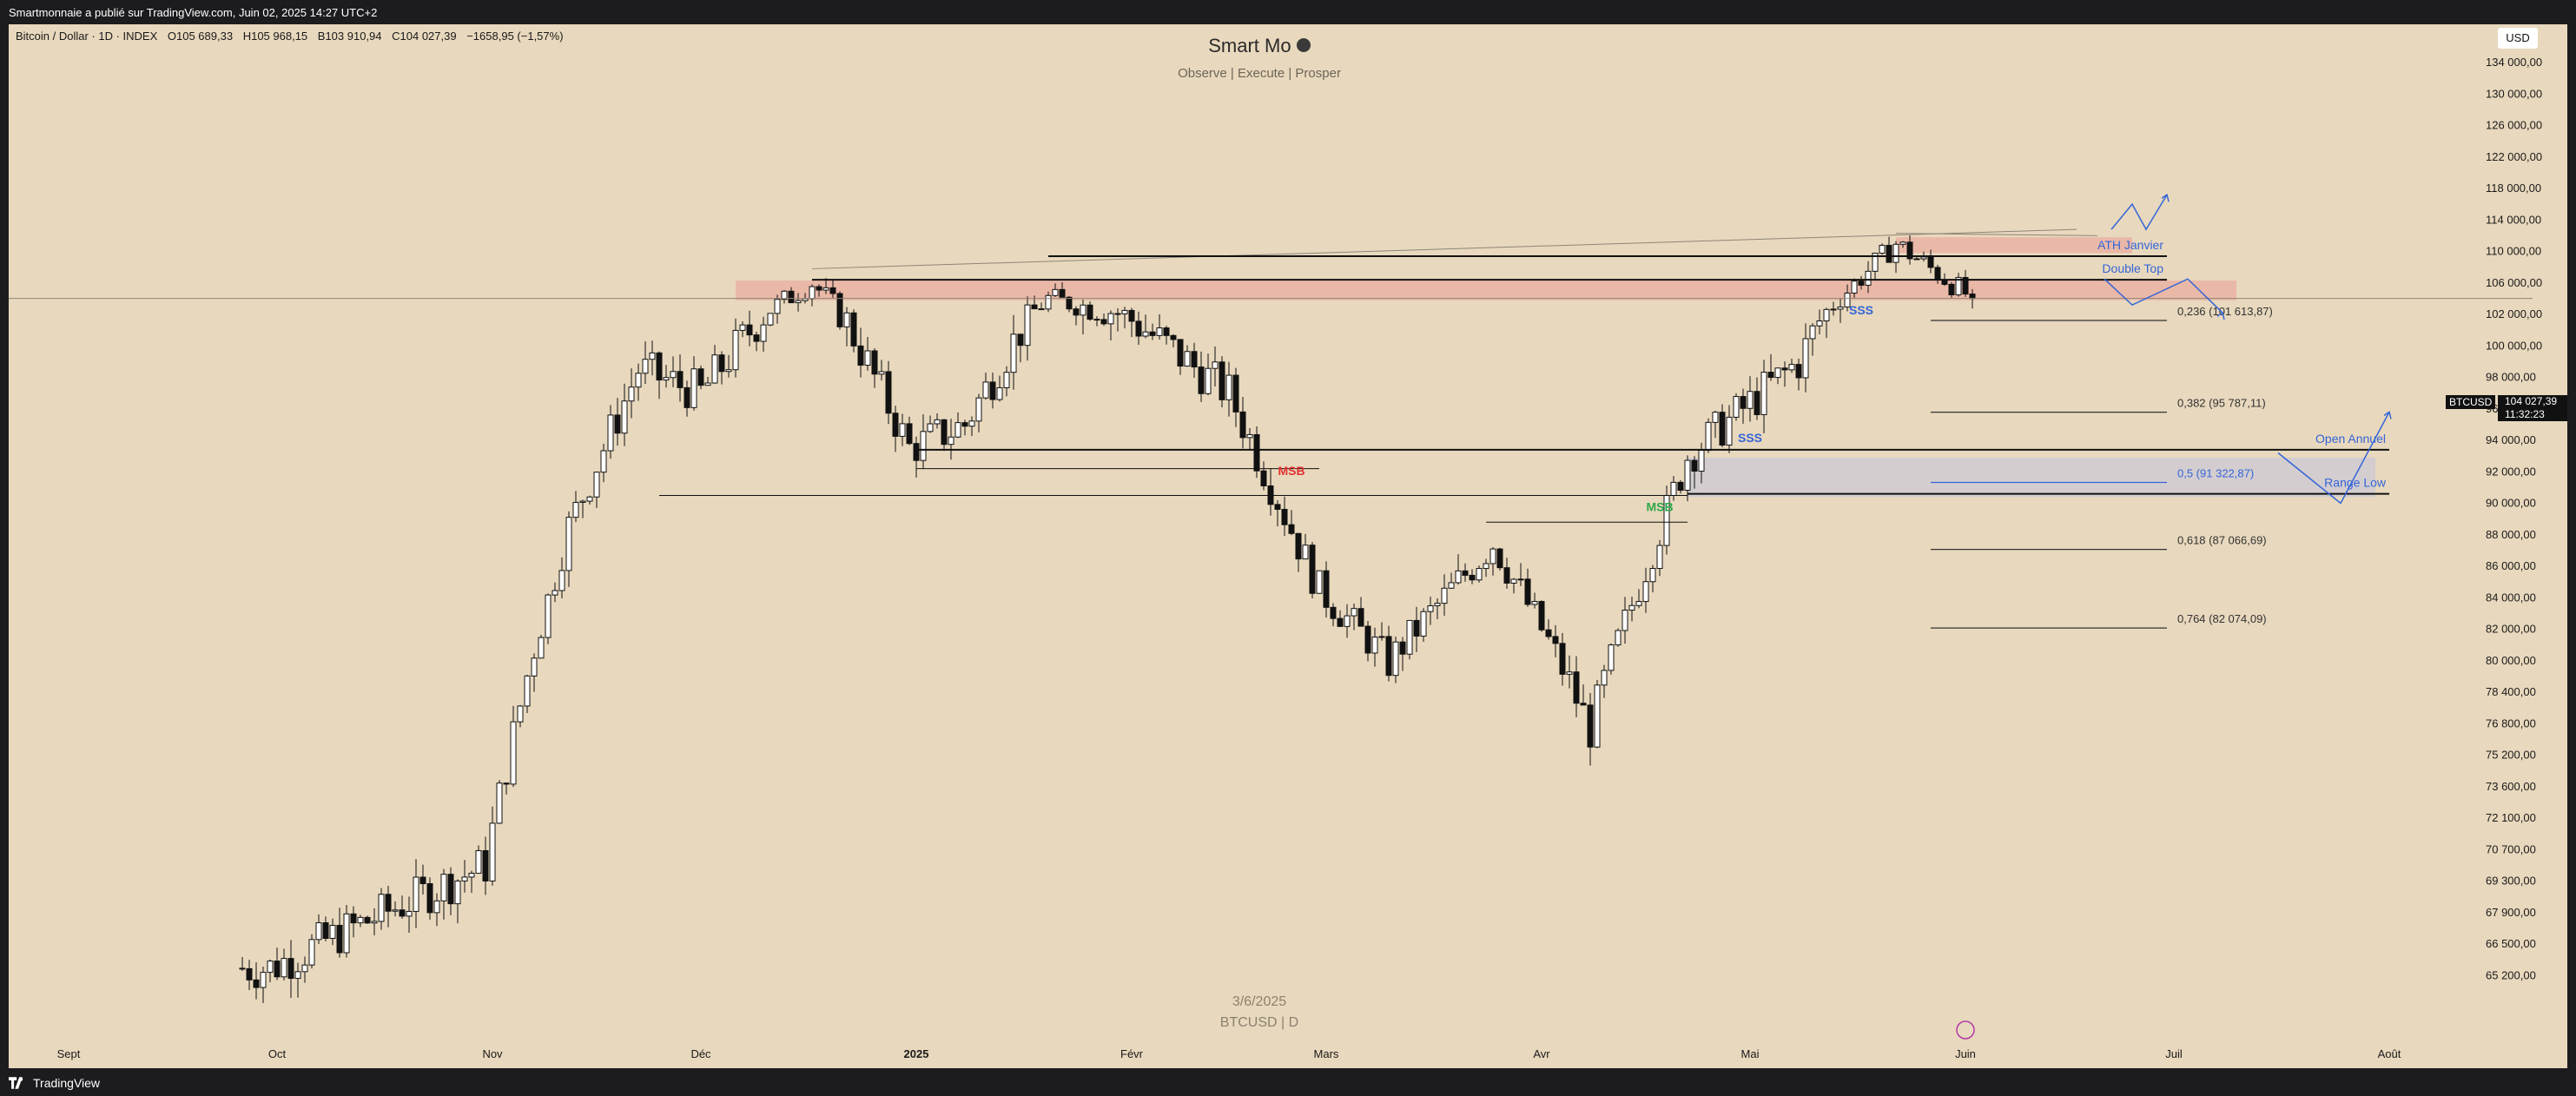 This screenshot has height=1096, width=2576. What do you see at coordinates (87, 36) in the screenshot?
I see `legend-symbol: Bitcoin / Dollar · 1D · INDEX` at bounding box center [87, 36].